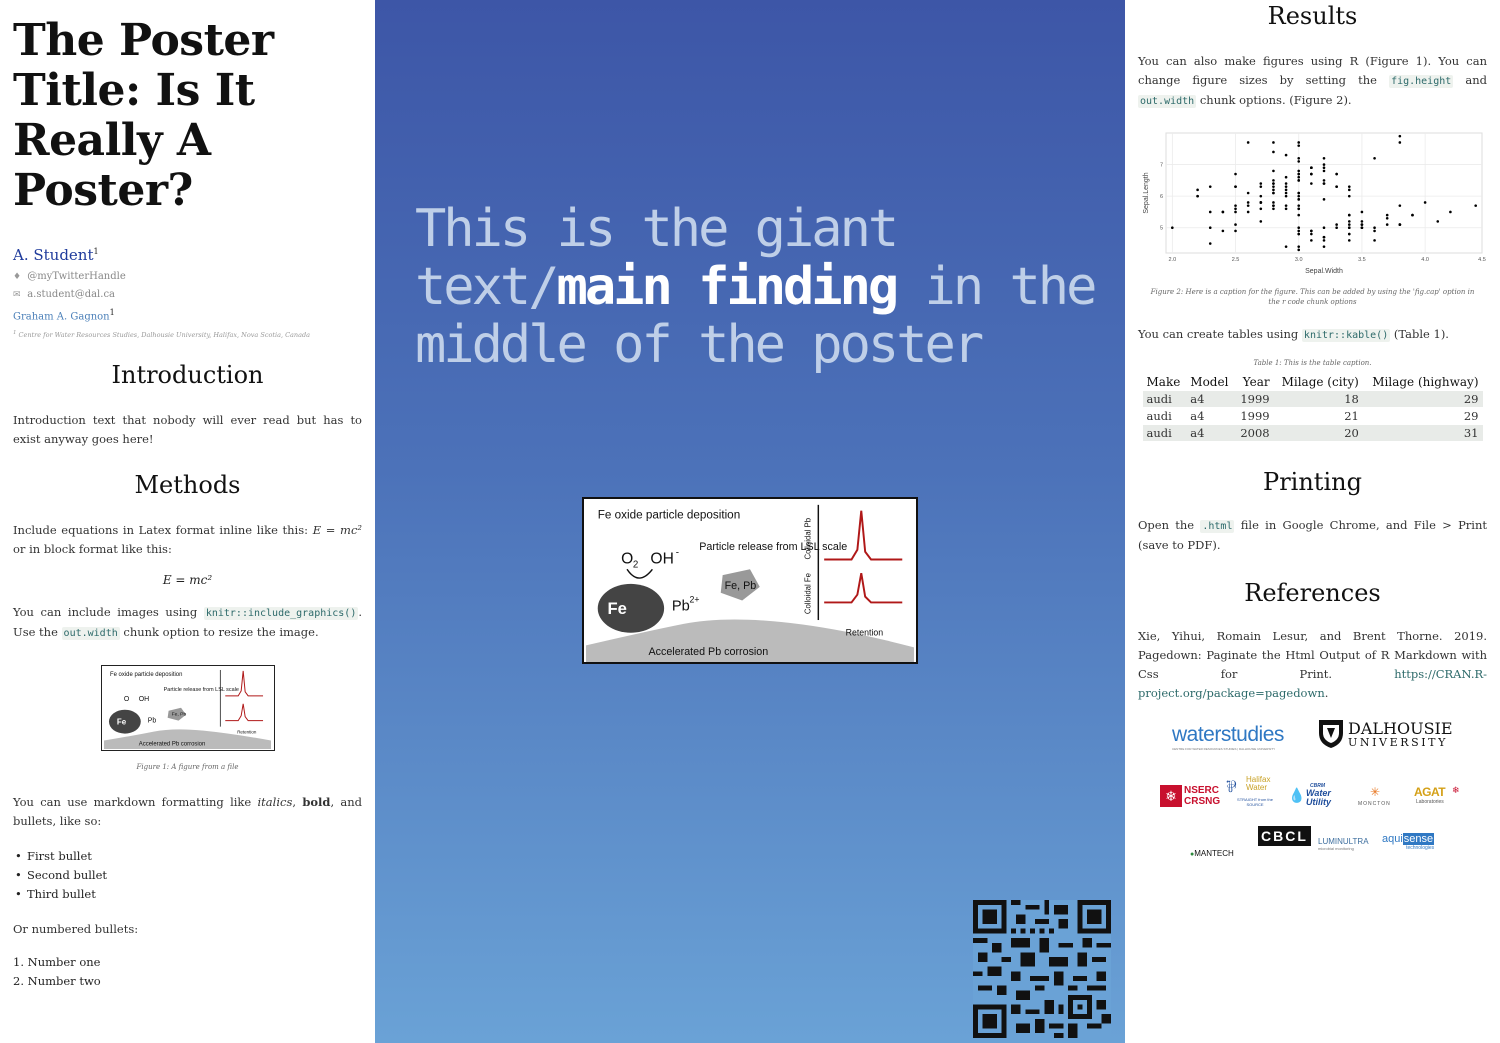 This screenshot has width=1500, height=1043. Describe the element at coordinates (708, 652) in the screenshot. I see `fig-corrosion: Accelerated Pb corrosion` at that location.